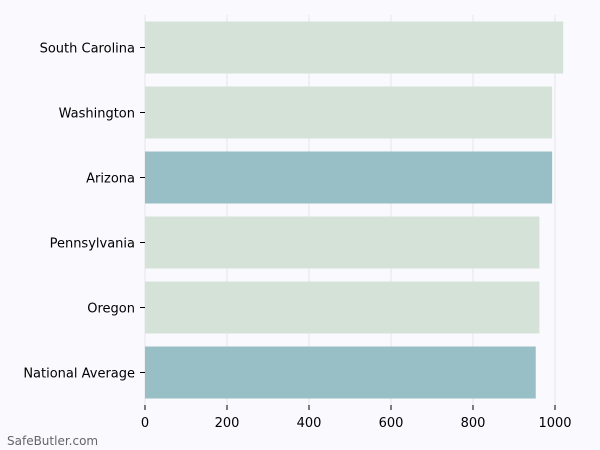 The width and height of the screenshot is (600, 450). I want to click on category-label: Washington, so click(97, 114).